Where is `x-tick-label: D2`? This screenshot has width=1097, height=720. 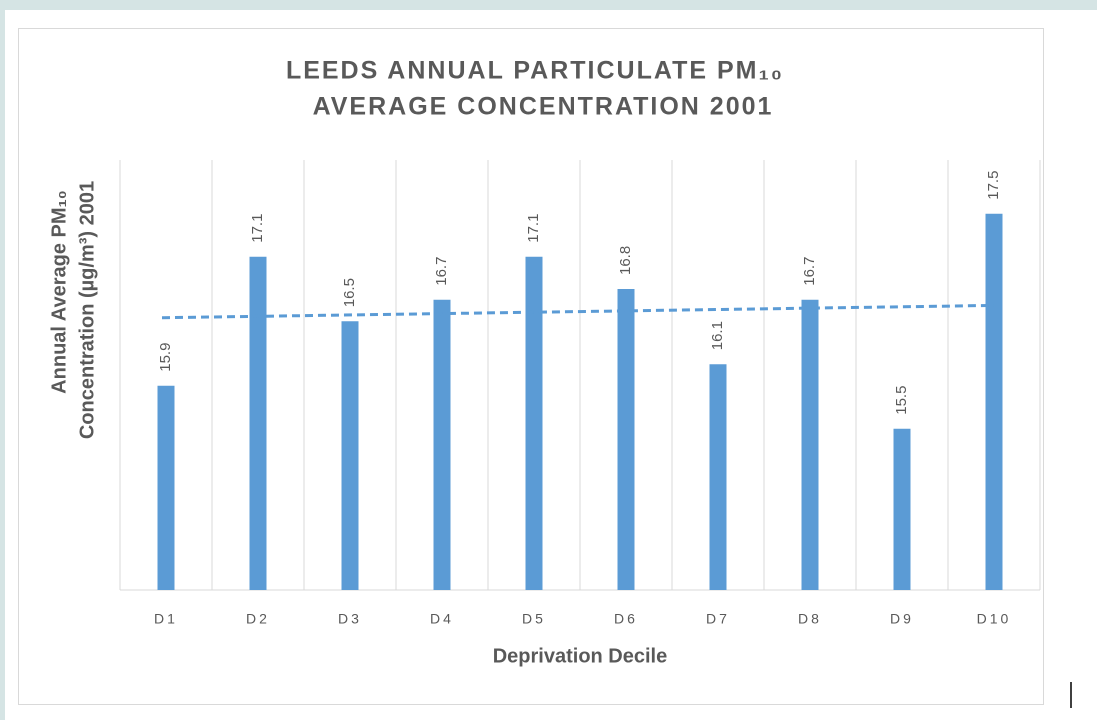
x-tick-label: D2 is located at coordinates (258, 619).